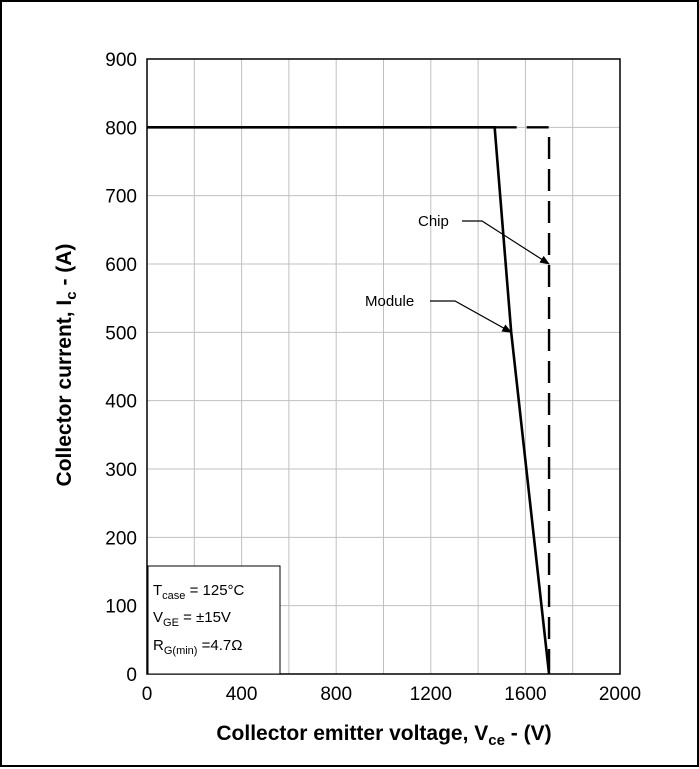 This screenshot has width=699, height=769. I want to click on condition-tcase: Tcase = 125°C, so click(199, 592).